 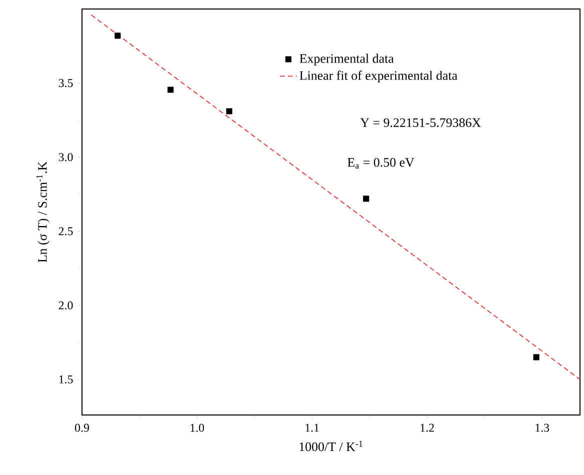 I want to click on legend-label: Experimental data, so click(x=347, y=60).